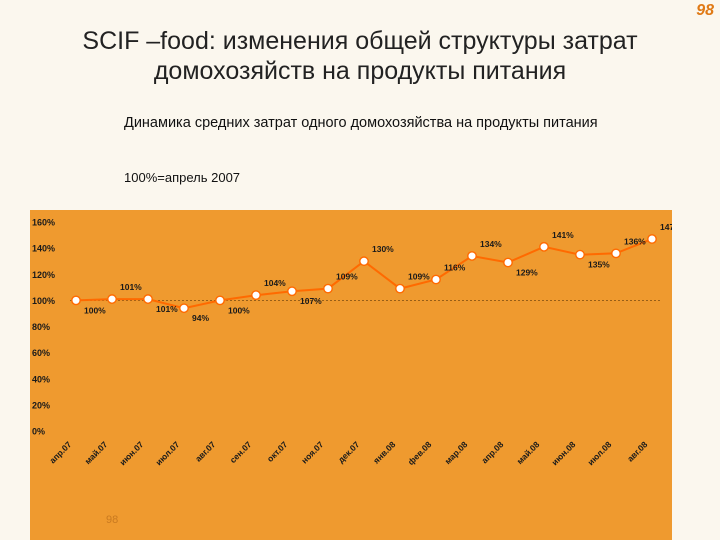 The height and width of the screenshot is (540, 720). I want to click on x-tick-label: янв.08, so click(384, 452).